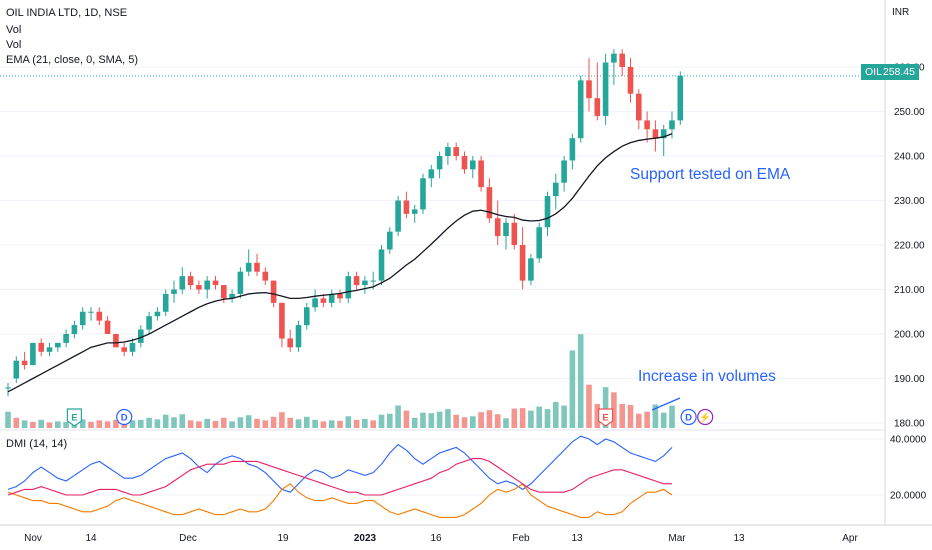 This screenshot has height=550, width=932. Describe the element at coordinates (14, 30) in the screenshot. I see `volume-legend-1: Vol` at that location.